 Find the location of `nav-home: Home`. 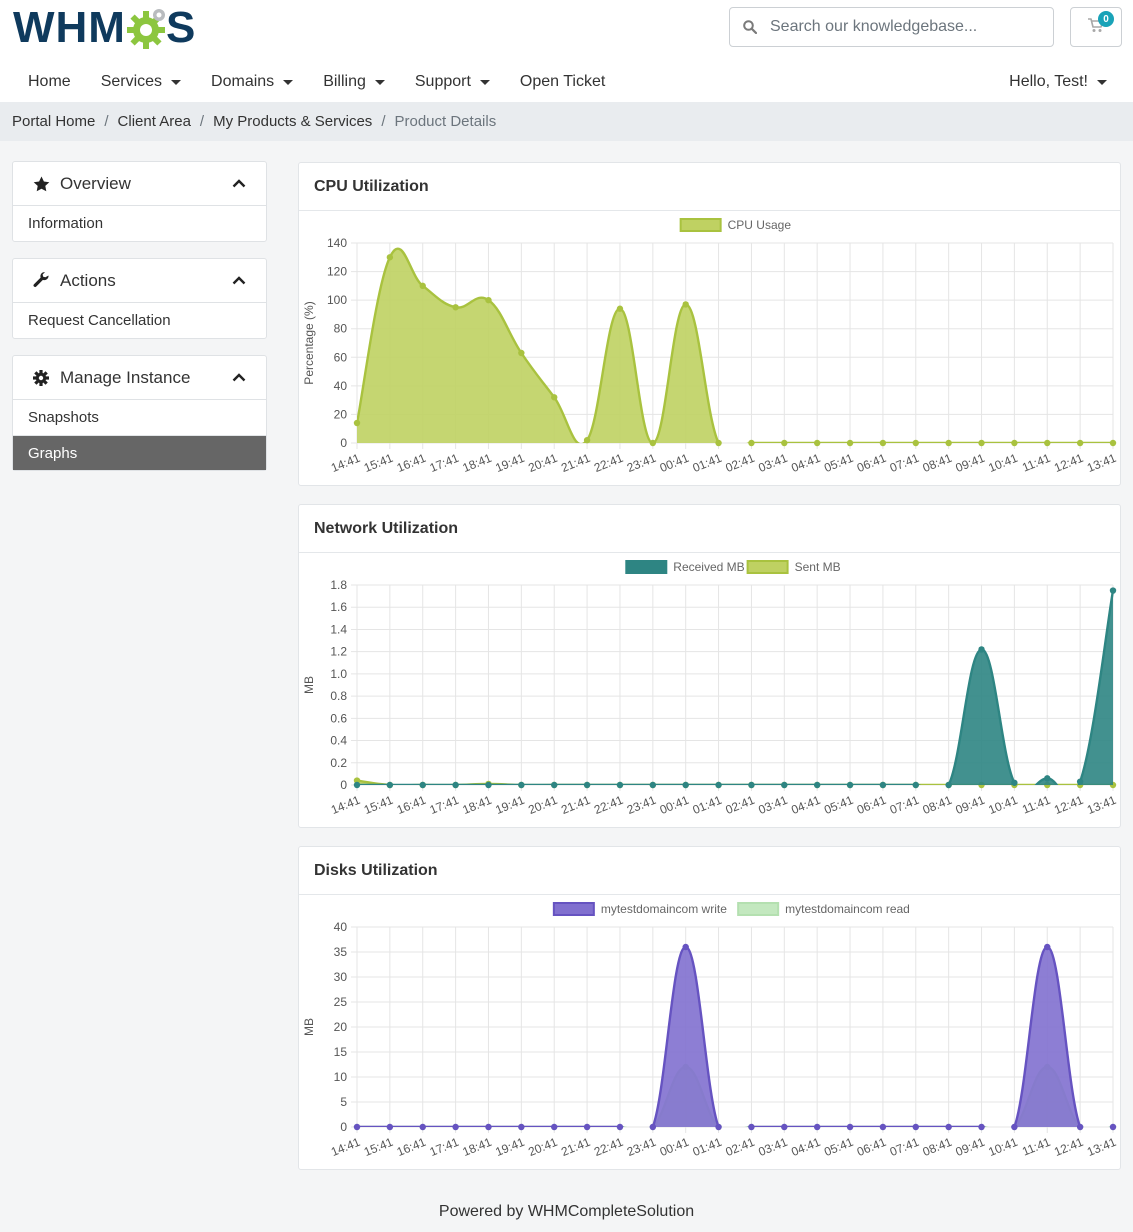

nav-home: Home is located at coordinates (49, 82).